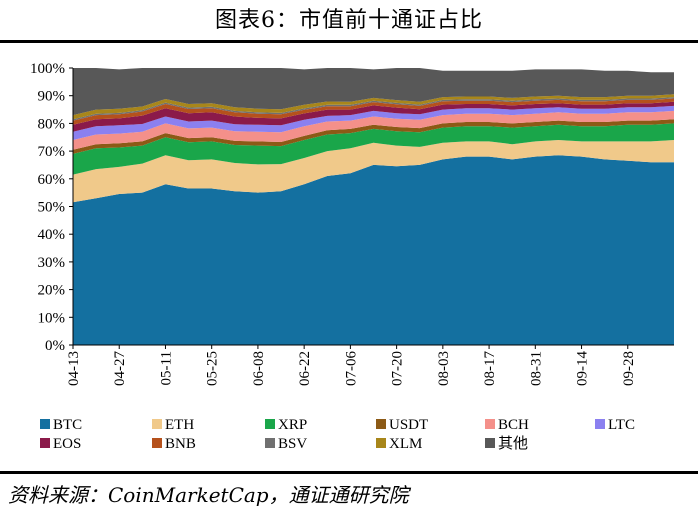  Describe the element at coordinates (179, 425) in the screenshot. I see `legend-label-1: ETH` at that location.